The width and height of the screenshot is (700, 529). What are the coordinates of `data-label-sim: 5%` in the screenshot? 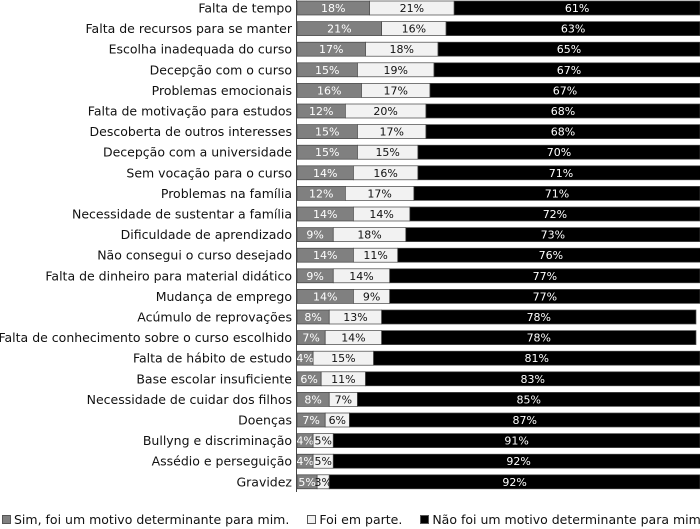 It's located at (306, 482).